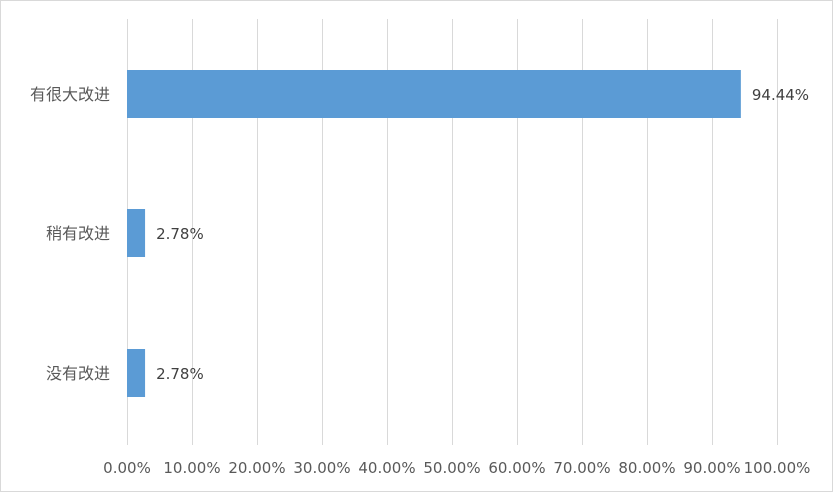 The image size is (833, 492). Describe the element at coordinates (321, 468) in the screenshot. I see `x-tick-label: 30.00%` at that location.